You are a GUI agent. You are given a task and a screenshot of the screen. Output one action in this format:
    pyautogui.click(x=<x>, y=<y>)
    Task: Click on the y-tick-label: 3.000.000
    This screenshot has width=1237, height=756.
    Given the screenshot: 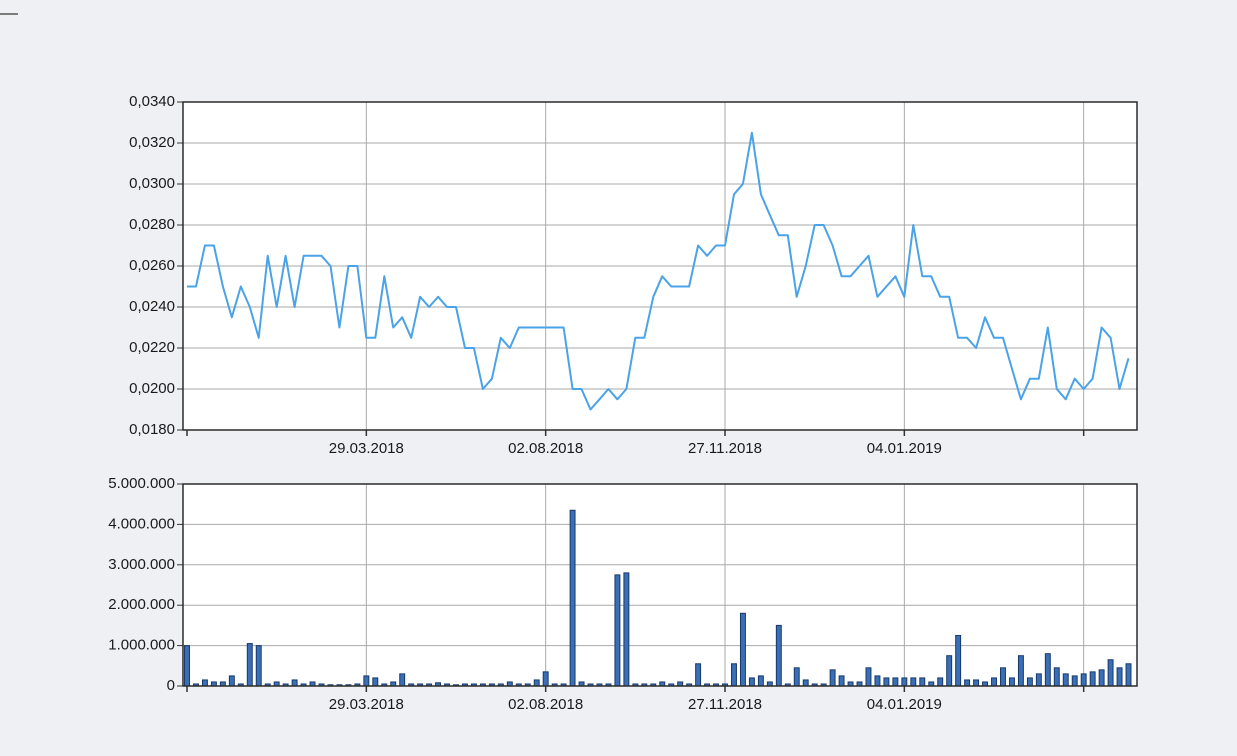 What is the action you would take?
    pyautogui.click(x=141, y=564)
    